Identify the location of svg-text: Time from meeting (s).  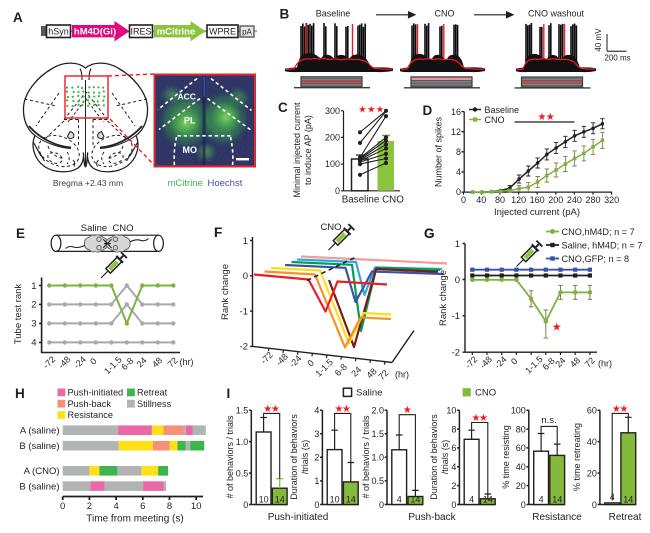
(134, 519).